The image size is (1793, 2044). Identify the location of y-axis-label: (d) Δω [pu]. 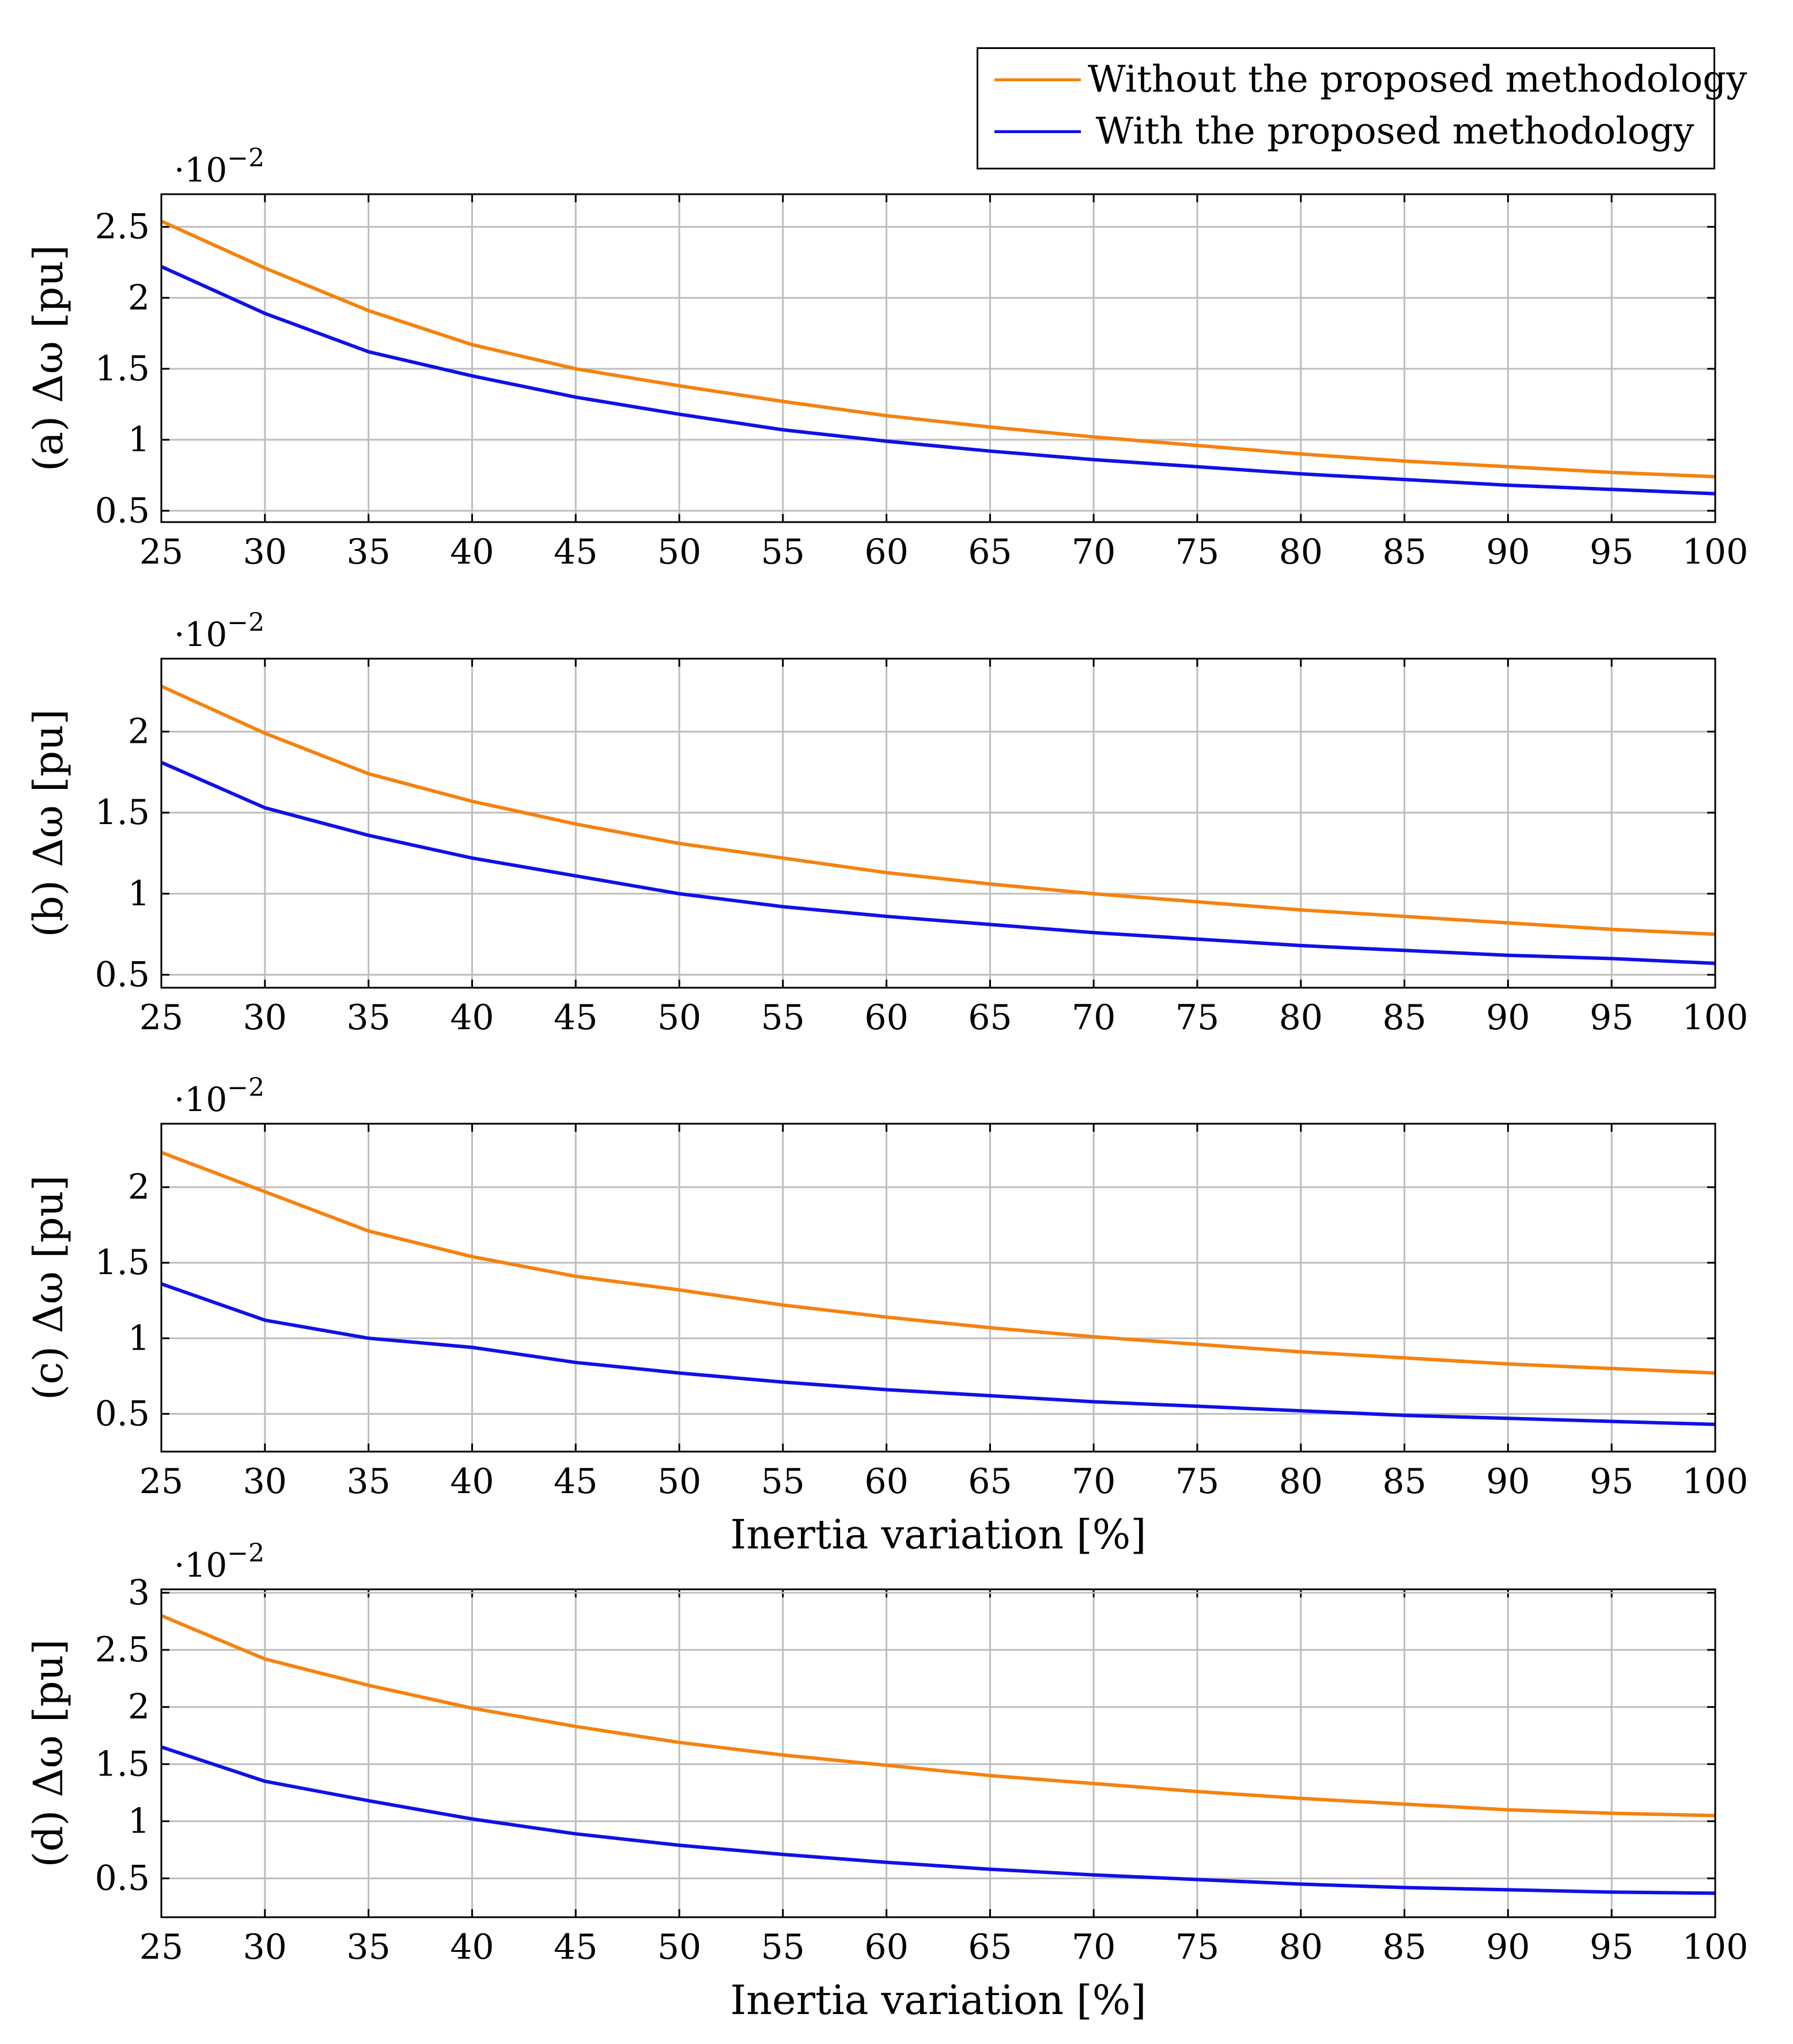
(48, 1753).